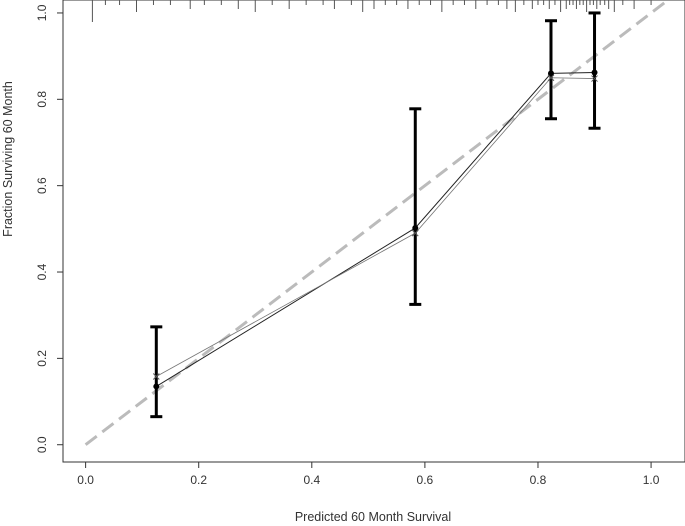 The image size is (685, 526). Describe the element at coordinates (368, 474) in the screenshot. I see `x-axis: 0.0 0.2 0.4 0.6 0.8 1.0` at that location.